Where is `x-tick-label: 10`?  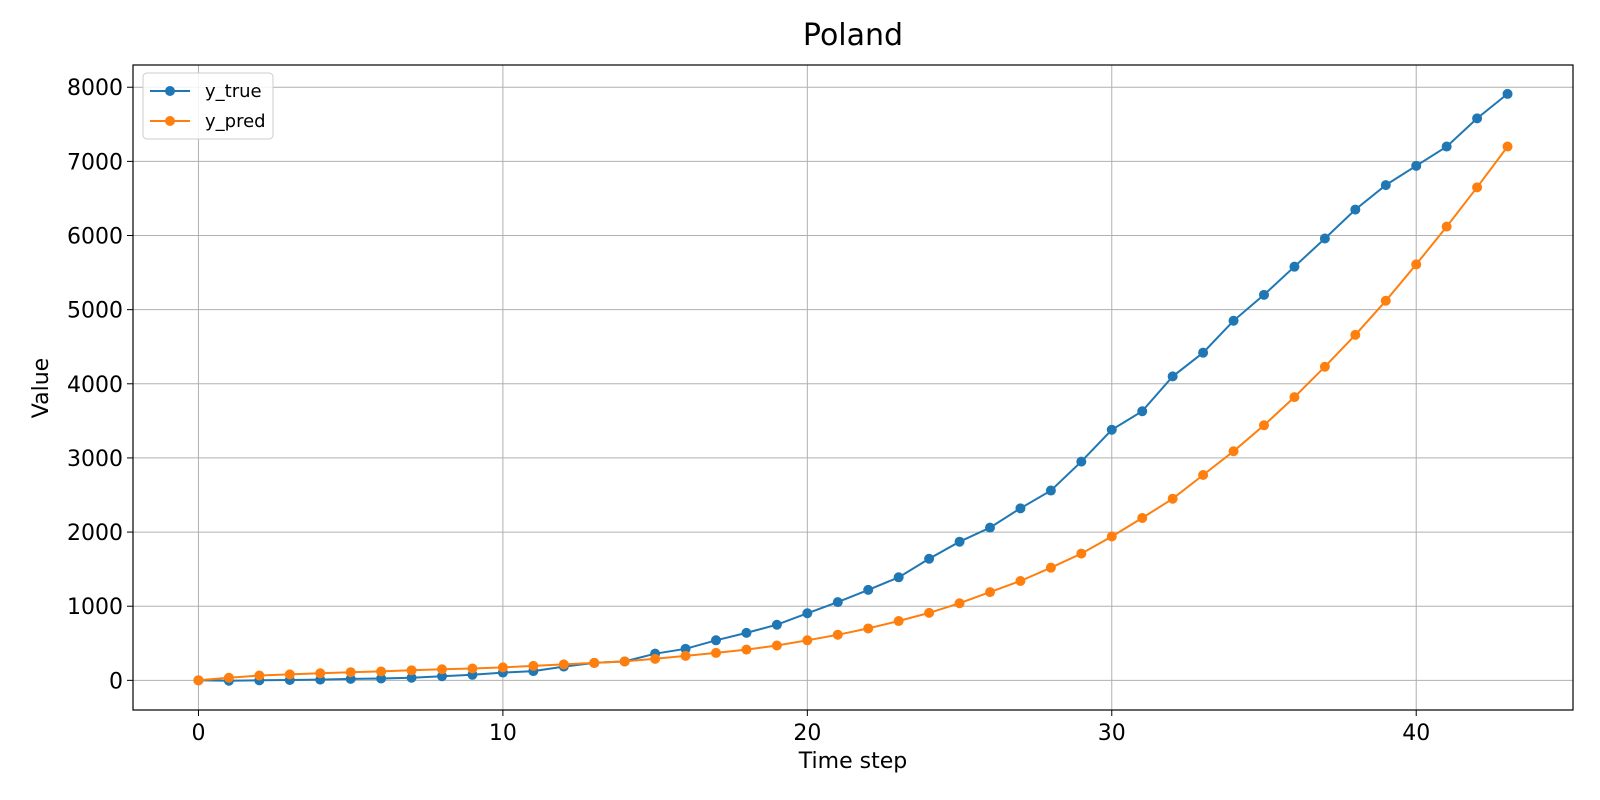 x-tick-label: 10 is located at coordinates (503, 733).